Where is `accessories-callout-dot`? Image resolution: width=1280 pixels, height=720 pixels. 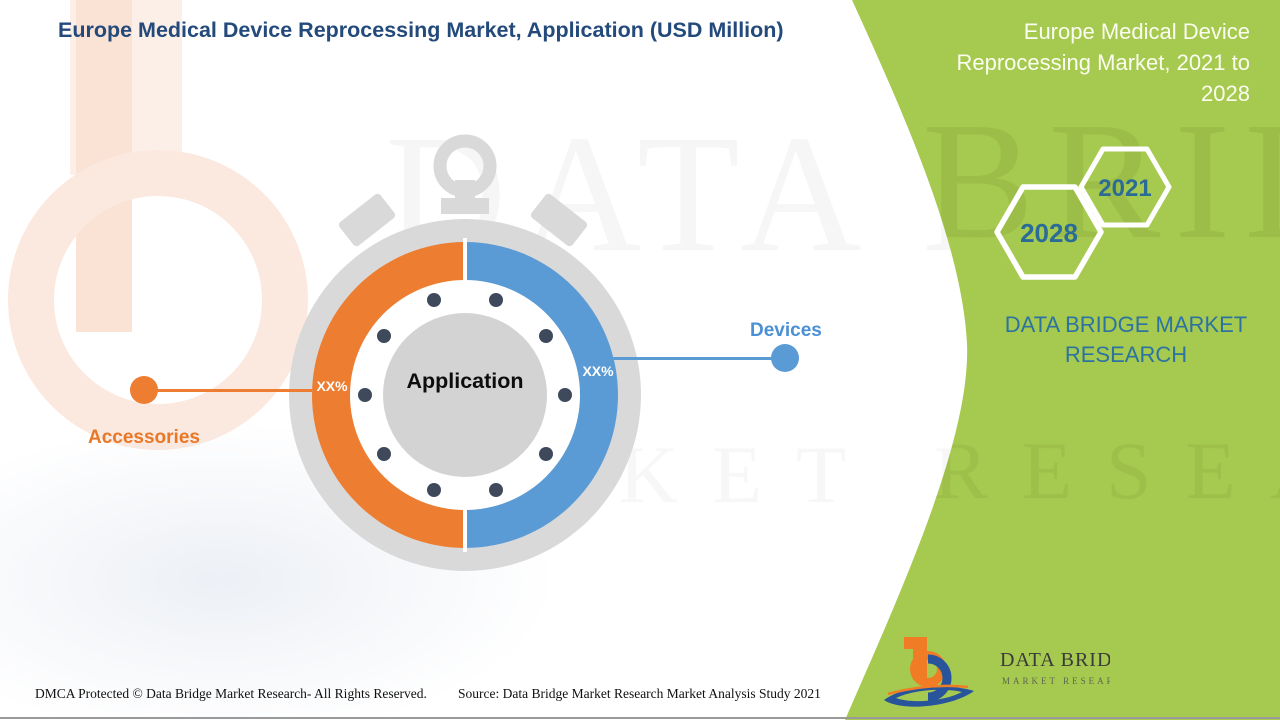 accessories-callout-dot is located at coordinates (144, 390).